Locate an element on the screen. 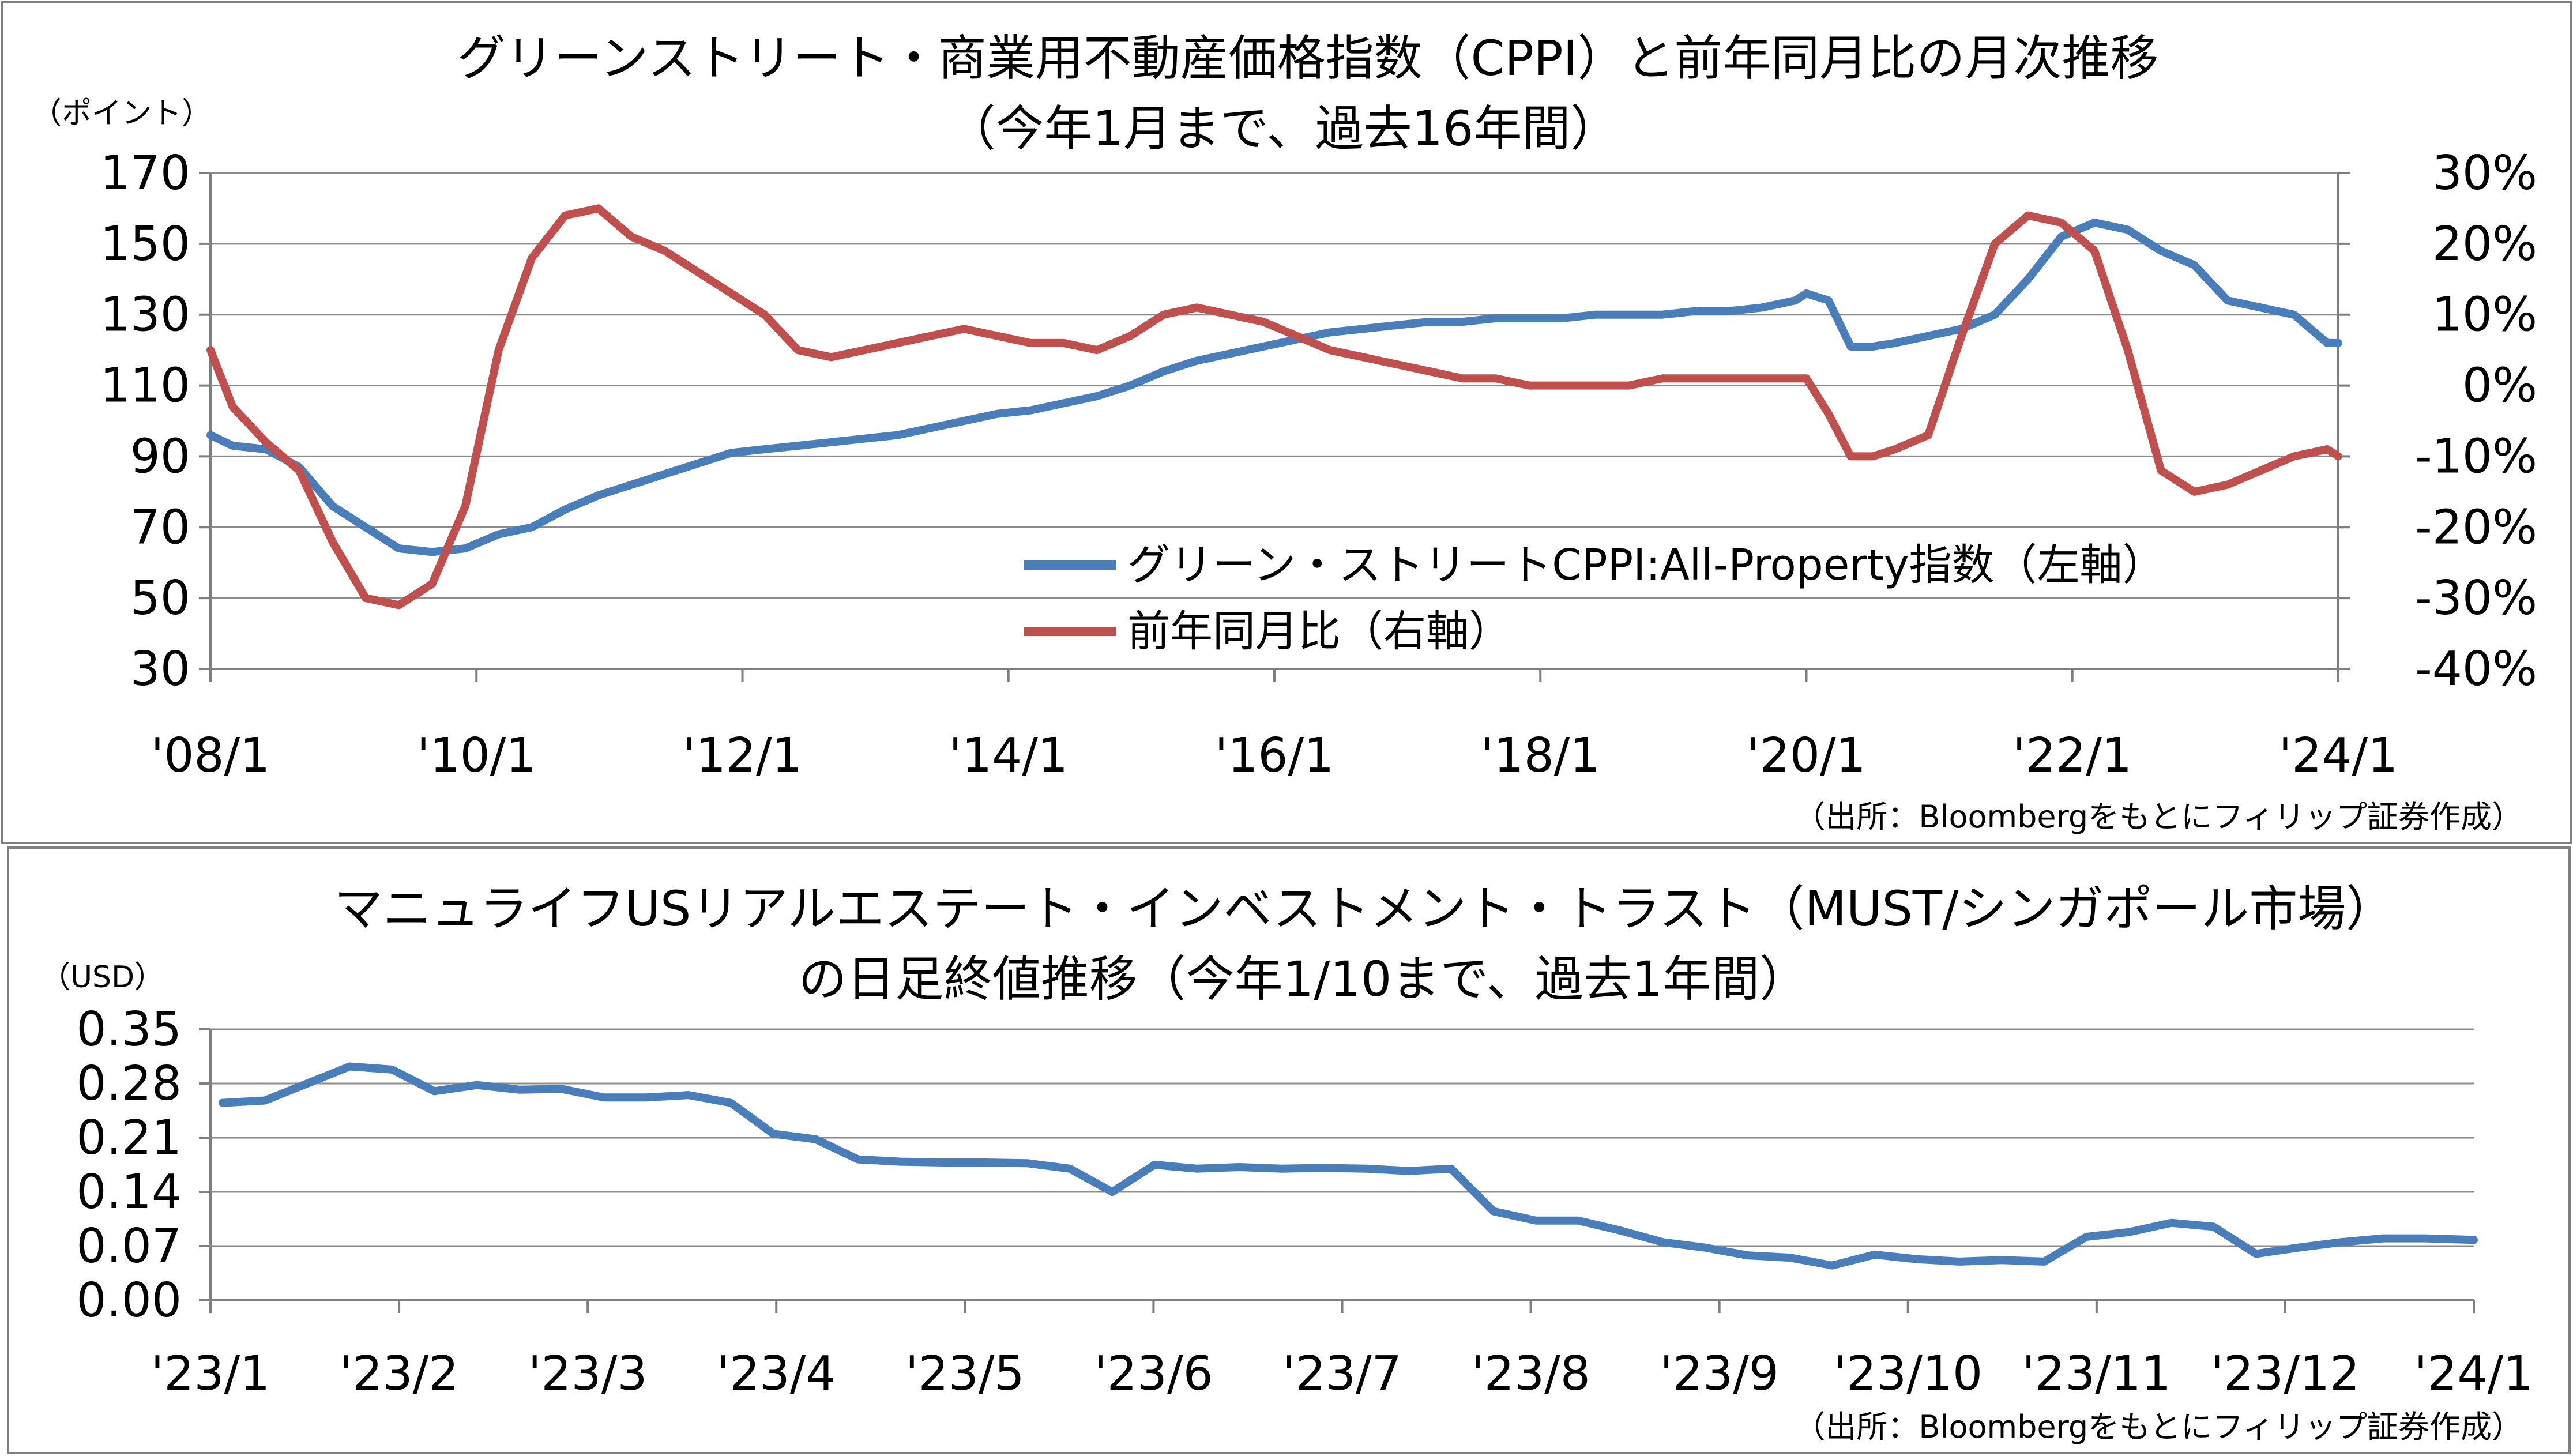 This screenshot has height=1456, width=2573. cppi-right-axis: 30% 20% 10% 0% -10% -20% -30% -40% is located at coordinates (2437, 421).